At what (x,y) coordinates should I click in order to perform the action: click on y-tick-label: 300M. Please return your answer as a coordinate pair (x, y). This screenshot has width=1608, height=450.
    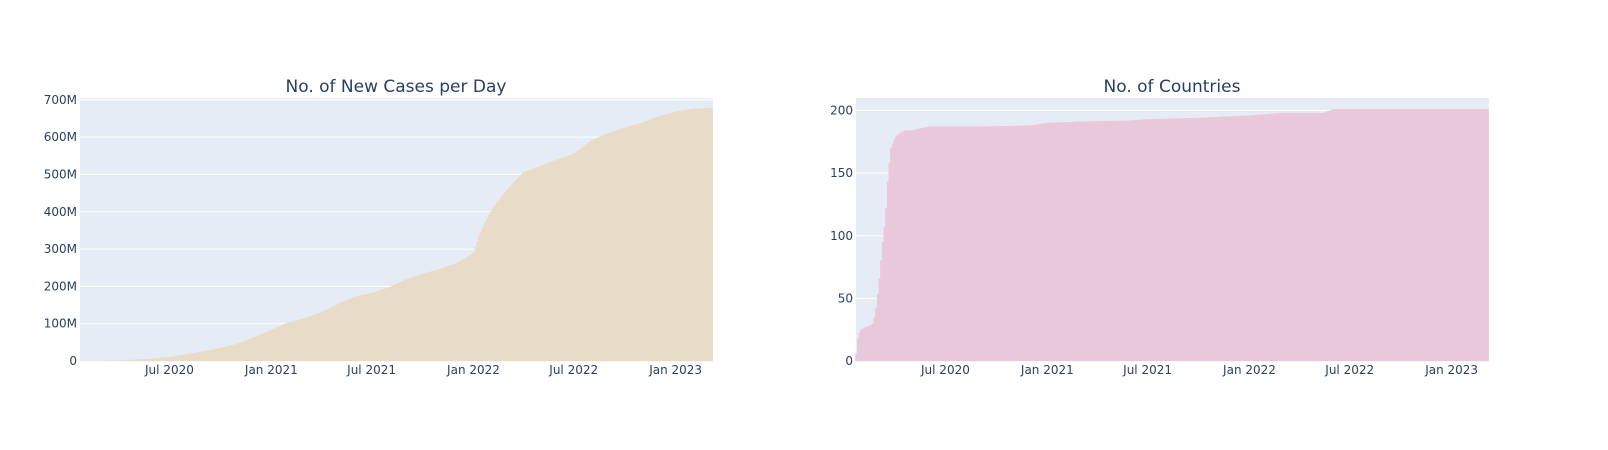
    Looking at the image, I should click on (60, 249).